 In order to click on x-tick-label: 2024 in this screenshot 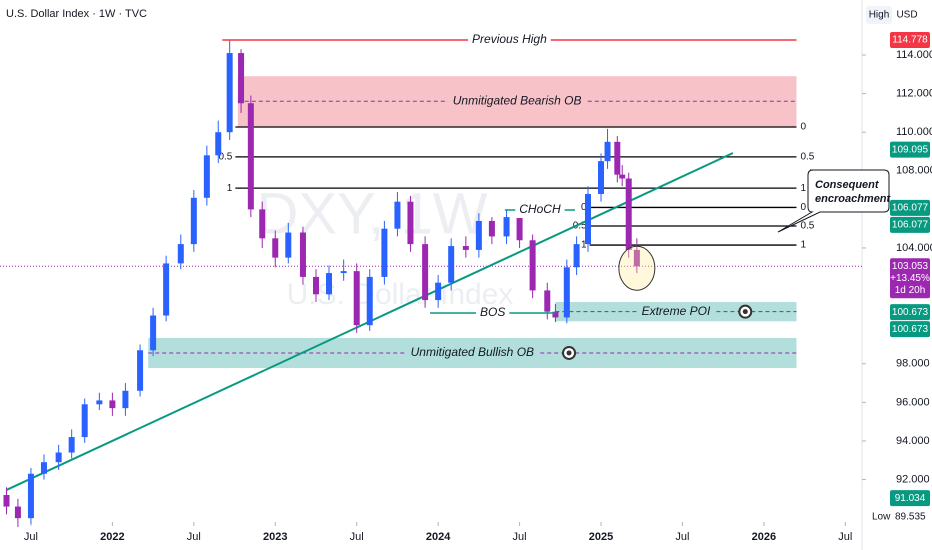, I will do `click(438, 537)`.